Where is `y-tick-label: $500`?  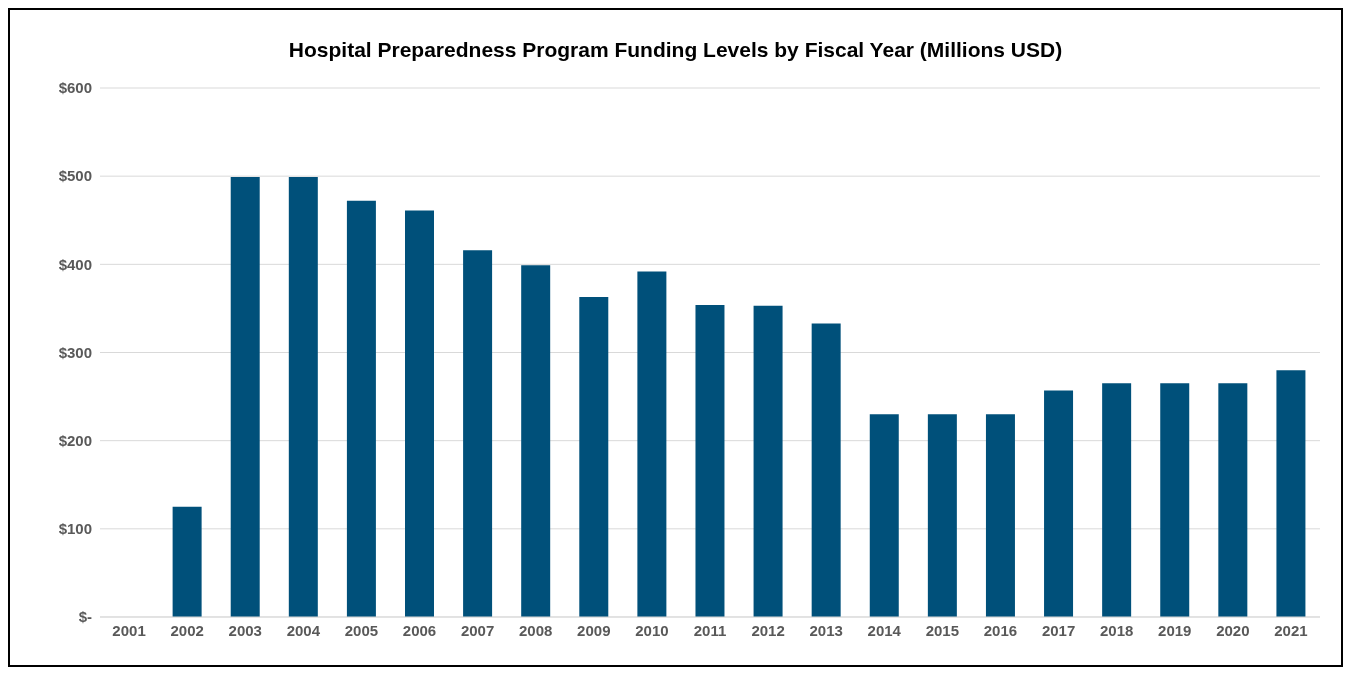
y-tick-label: $500 is located at coordinates (75, 176).